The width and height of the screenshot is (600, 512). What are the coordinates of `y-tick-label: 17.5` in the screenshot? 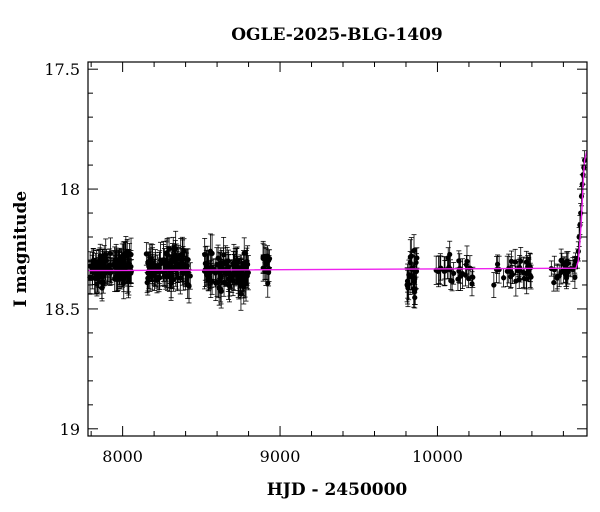 It's located at (62, 69).